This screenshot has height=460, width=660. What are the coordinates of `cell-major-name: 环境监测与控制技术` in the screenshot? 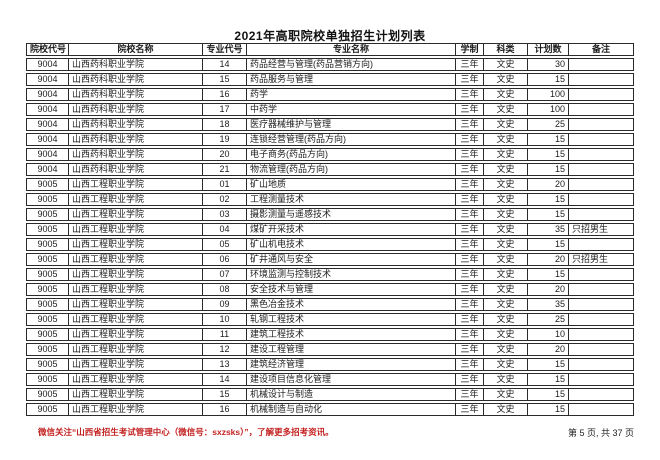 It's located at (351, 274).